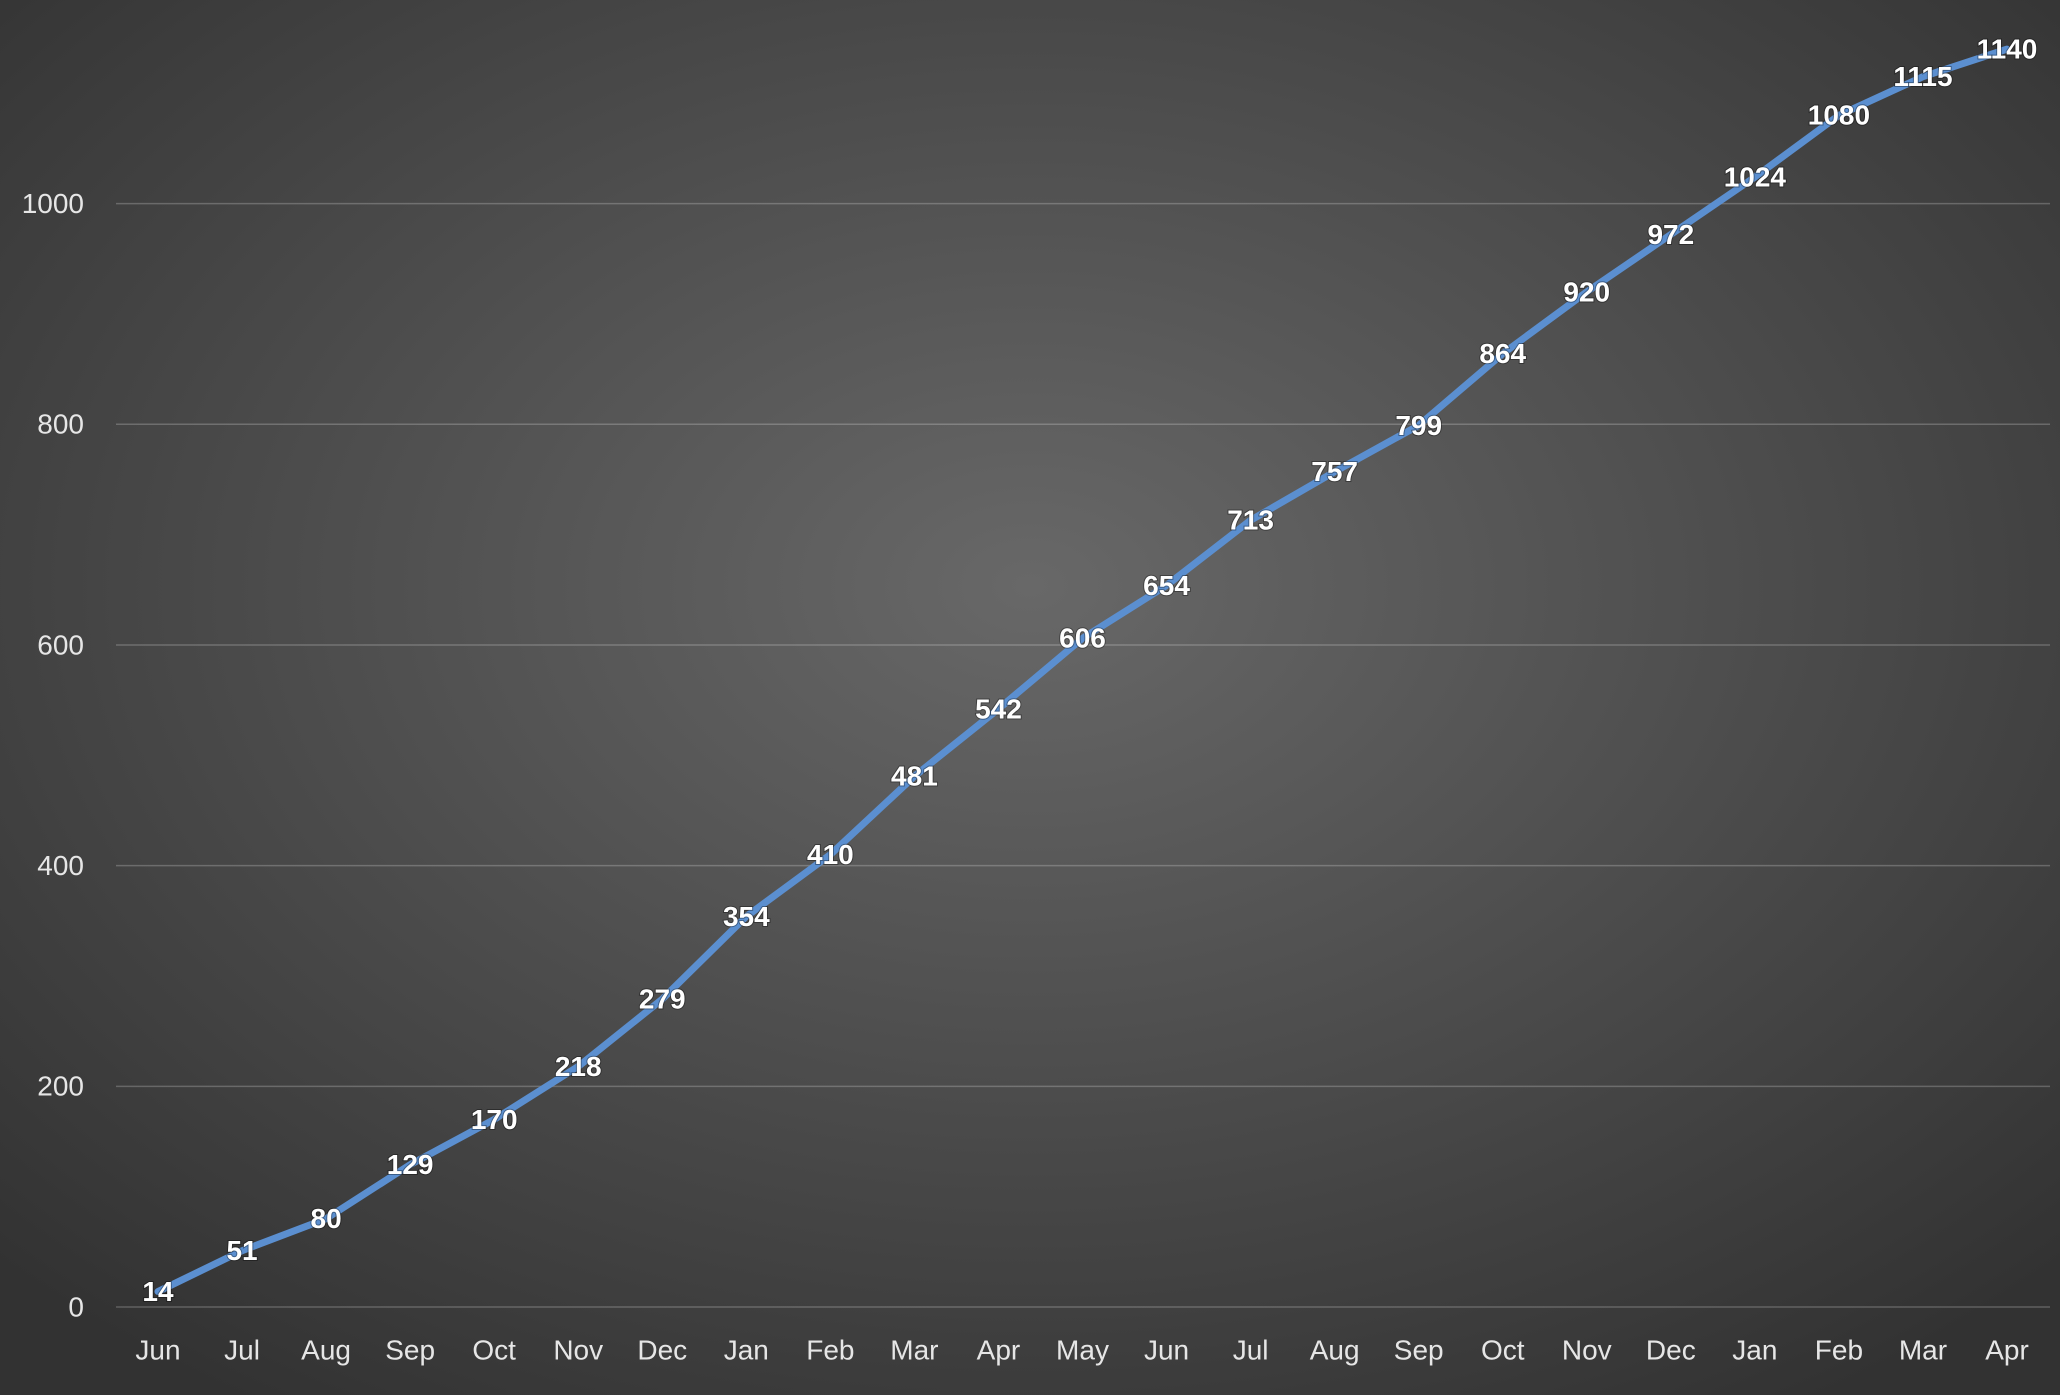 The width and height of the screenshot is (2060, 1395). Describe the element at coordinates (60, 1086) in the screenshot. I see `y-tick-label: 200` at that location.